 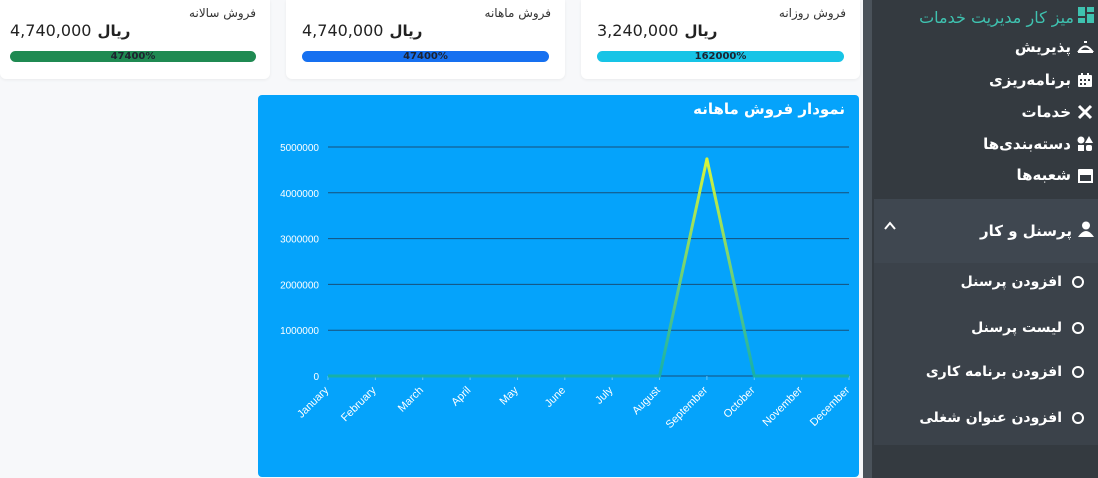 I want to click on progress-label: 162000%, so click(x=720, y=56).